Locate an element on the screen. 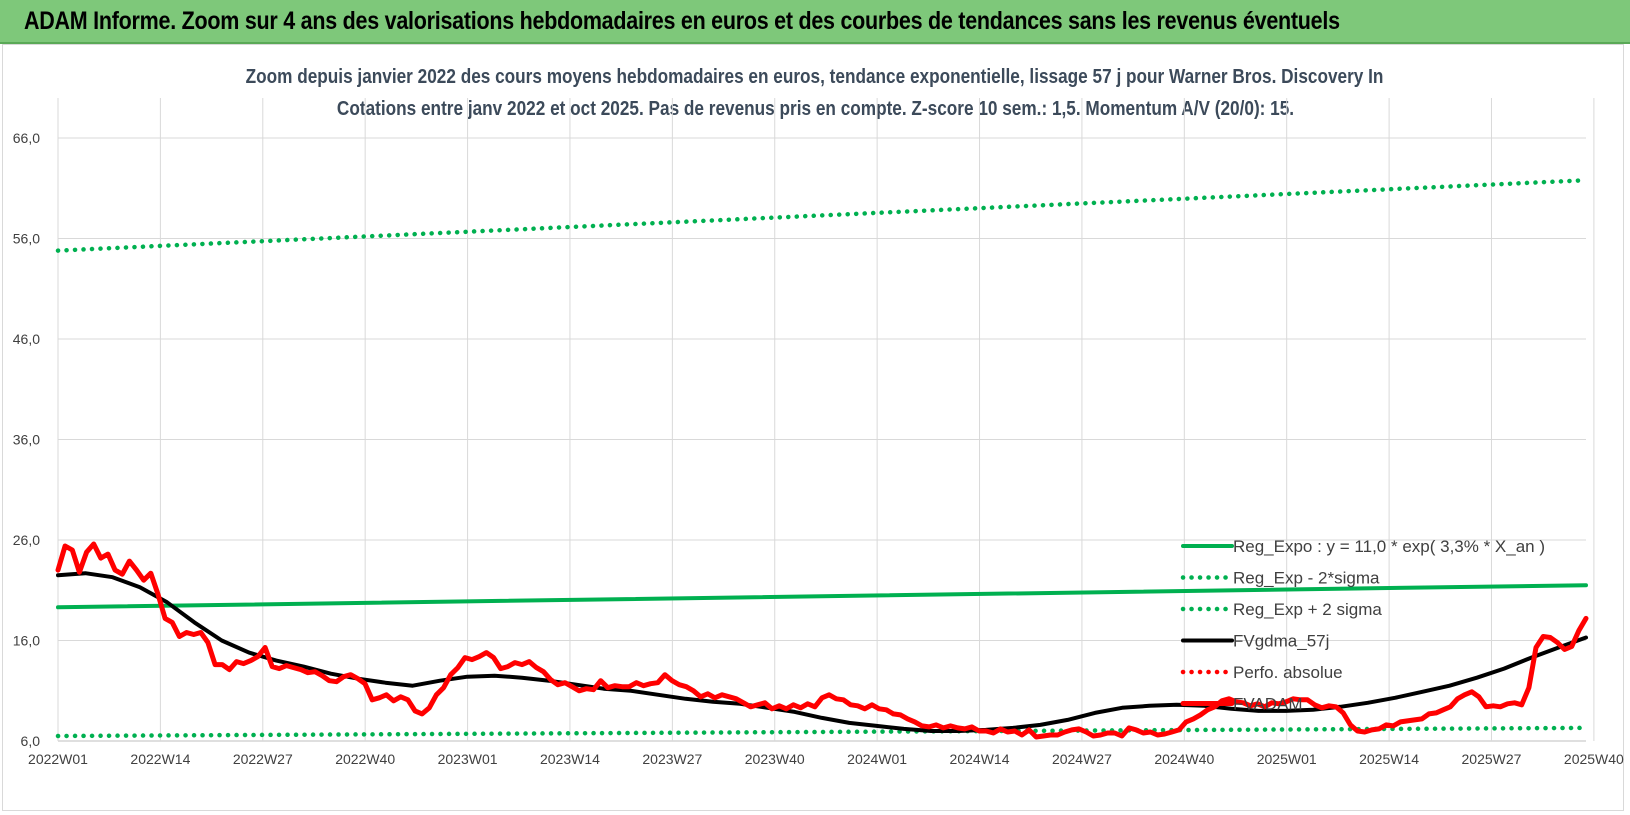 The width and height of the screenshot is (1630, 815). x-tick-label: 2022W14 is located at coordinates (160, 759).